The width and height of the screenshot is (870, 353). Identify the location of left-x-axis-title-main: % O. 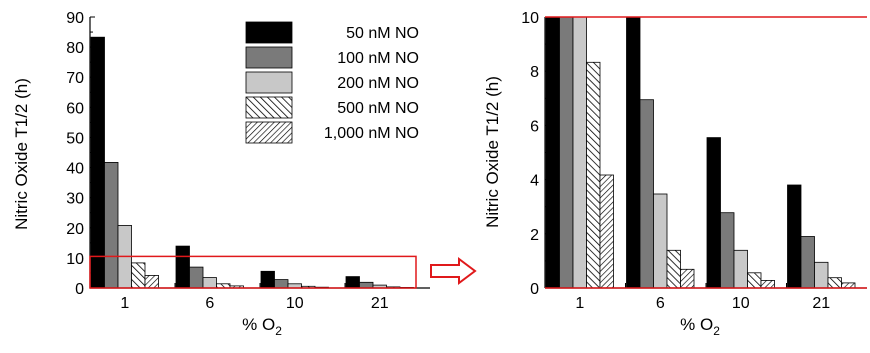
(258, 324).